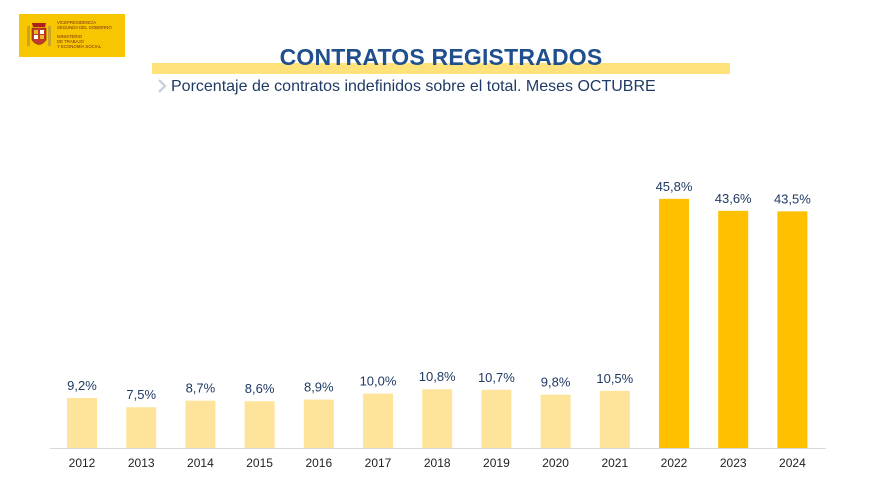  I want to click on logo-line: DE TRABAJO, so click(70, 41).